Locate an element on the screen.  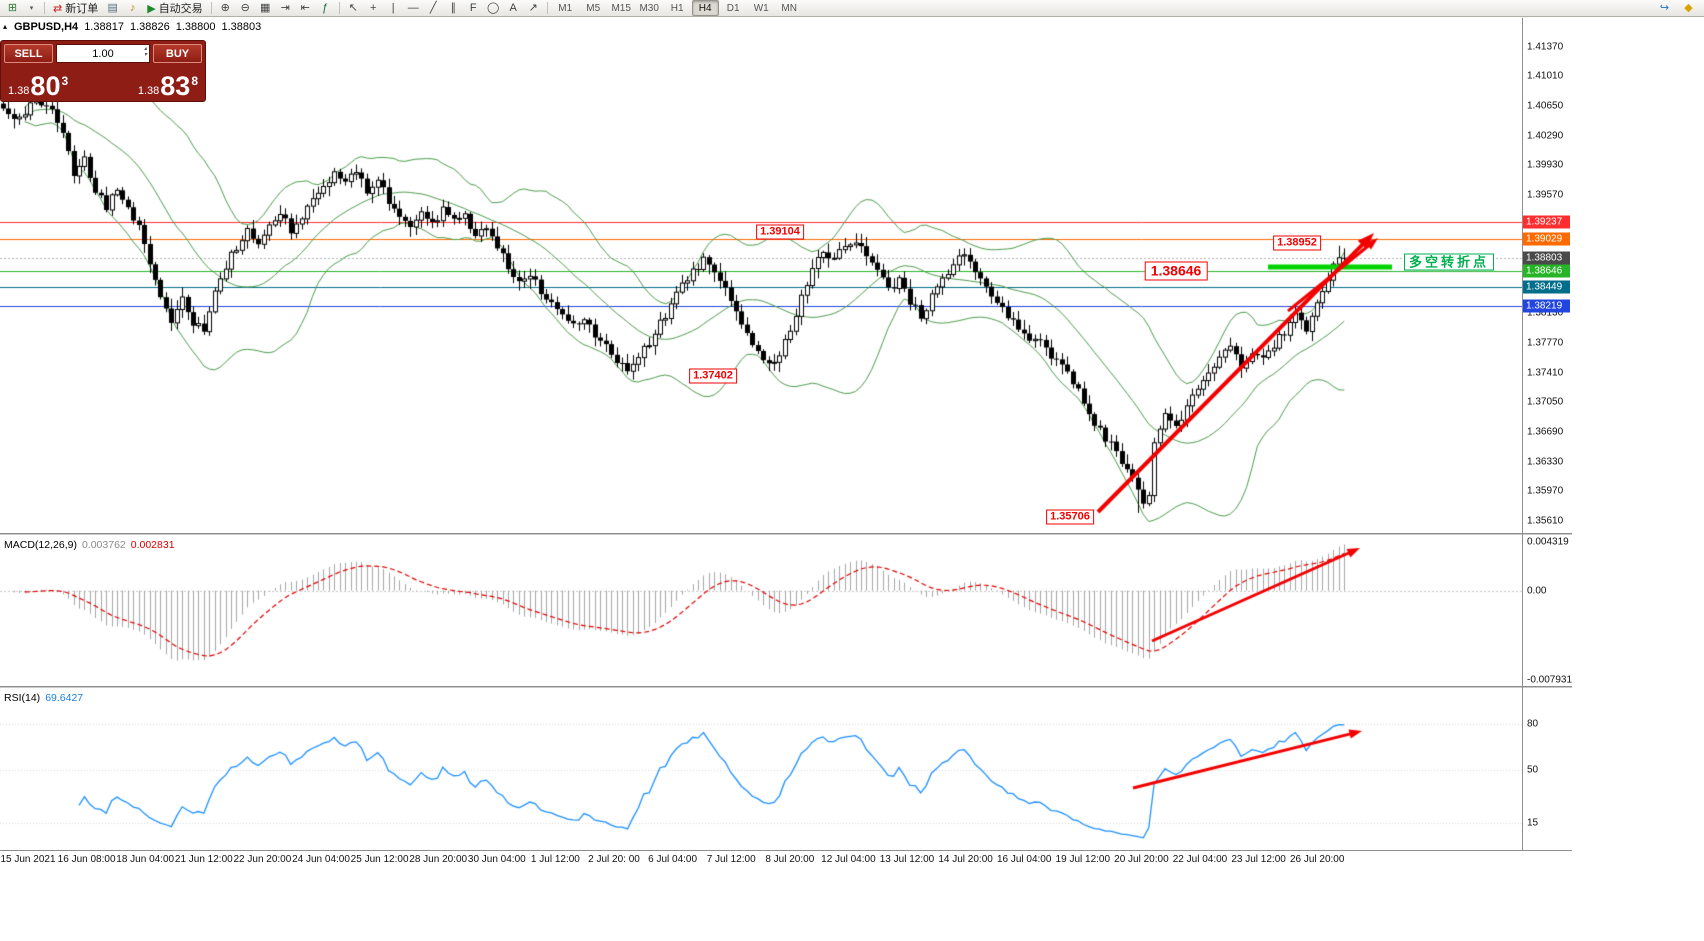
ellipse-icon: ◯ is located at coordinates (493, 7).